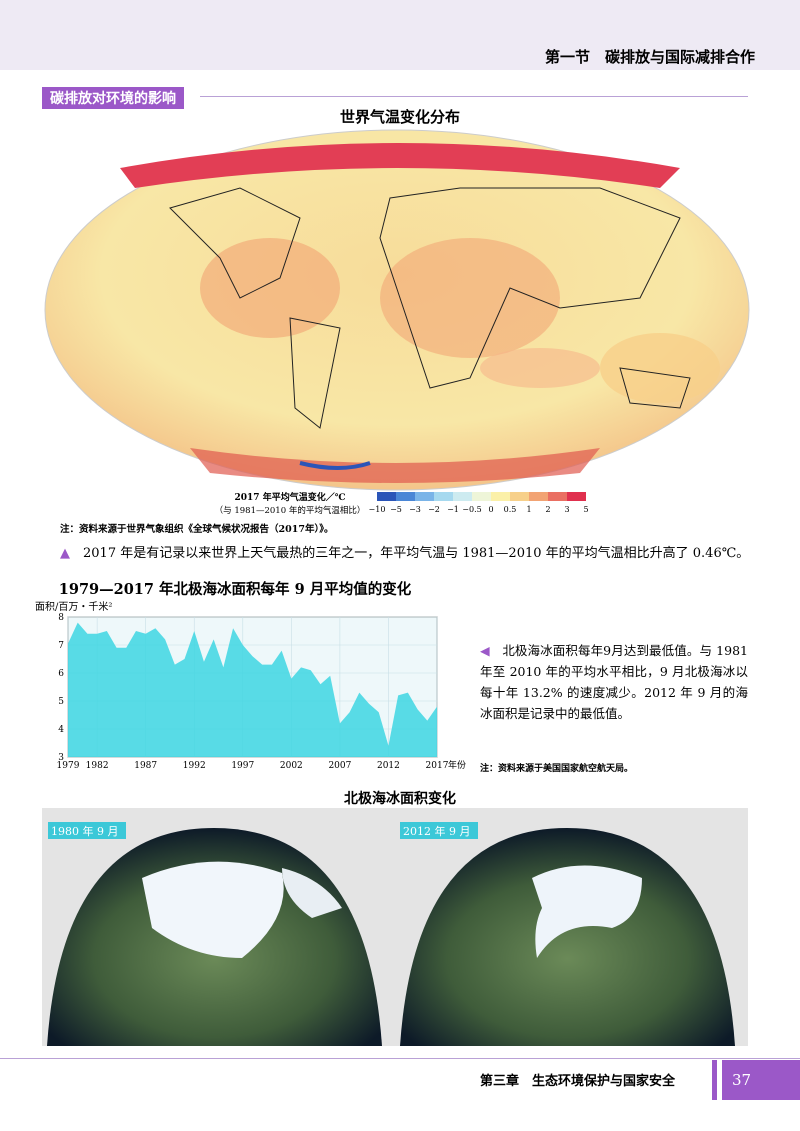 Image resolution: width=800 pixels, height=1131 pixels. Describe the element at coordinates (388, 766) in the screenshot. I see `x-tick-label: 2012` at that location.